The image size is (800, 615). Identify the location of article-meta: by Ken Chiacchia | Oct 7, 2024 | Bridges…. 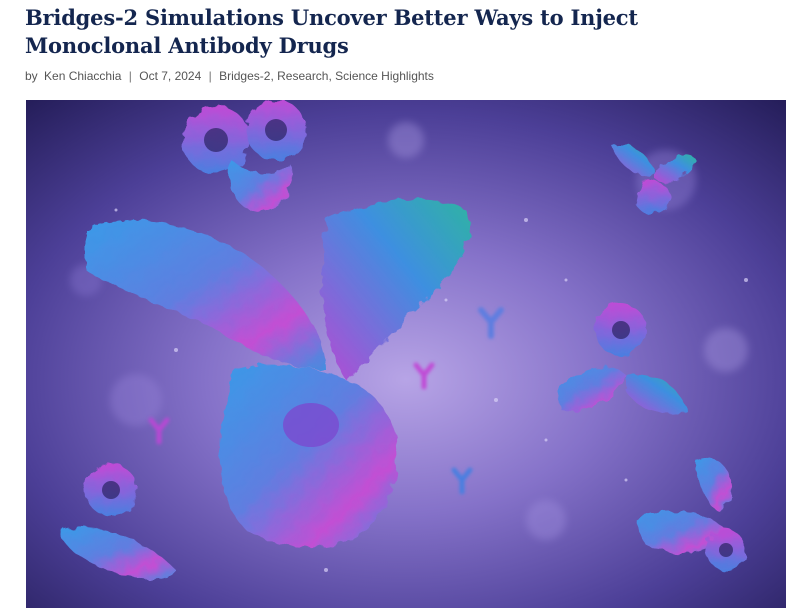
(229, 76).